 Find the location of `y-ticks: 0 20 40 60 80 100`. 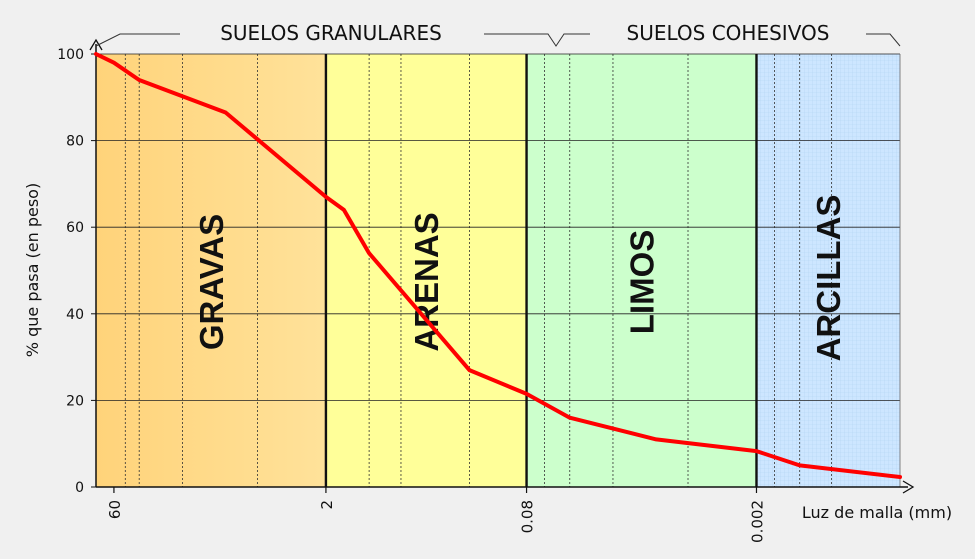

y-ticks: 0 20 40 60 80 100 is located at coordinates (76, 271).